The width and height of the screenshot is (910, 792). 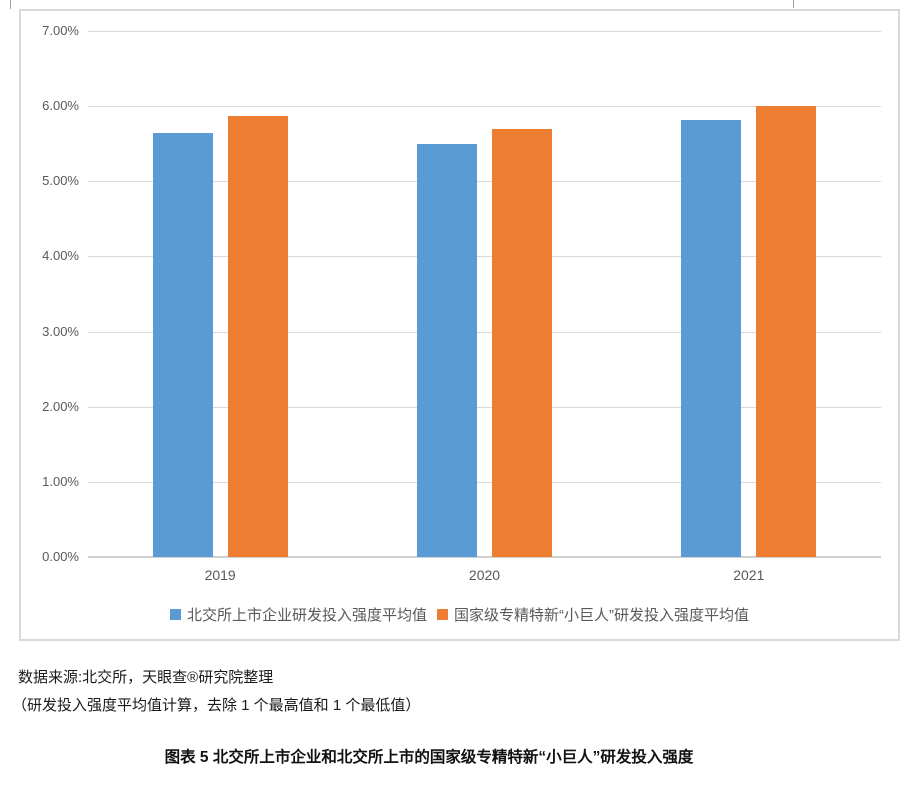 What do you see at coordinates (60, 331) in the screenshot?
I see `y-tick-label: 3.00%` at bounding box center [60, 331].